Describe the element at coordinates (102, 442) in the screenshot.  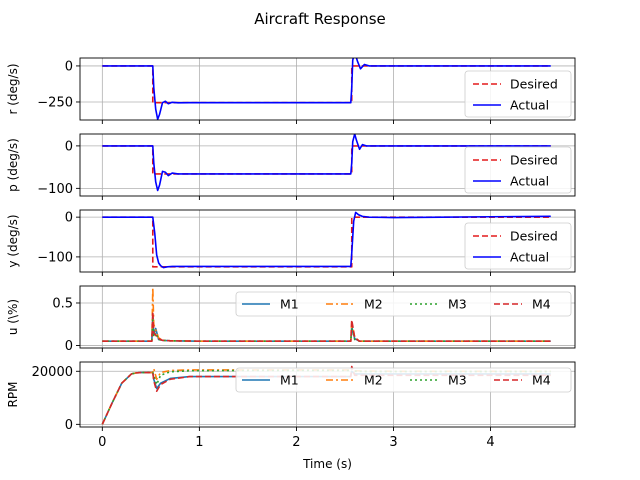
I see `x-tick-label: 0` at that location.